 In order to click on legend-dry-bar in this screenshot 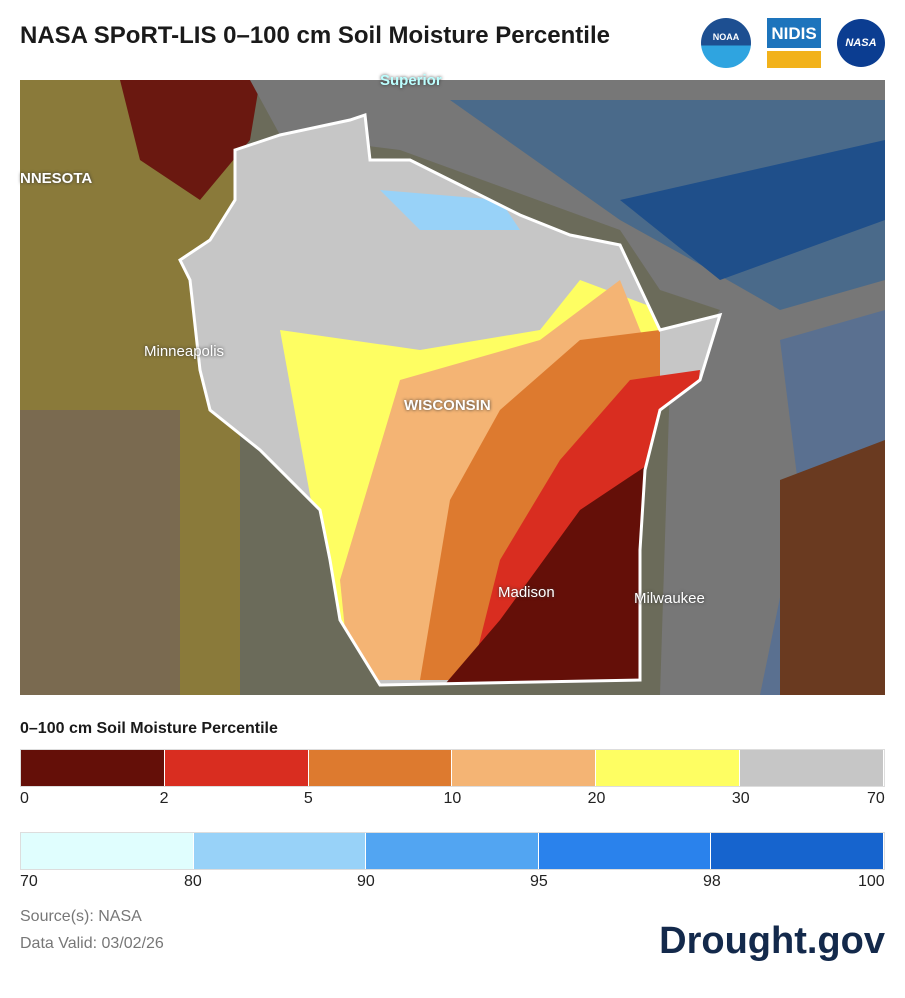, I will do `click(452, 768)`.